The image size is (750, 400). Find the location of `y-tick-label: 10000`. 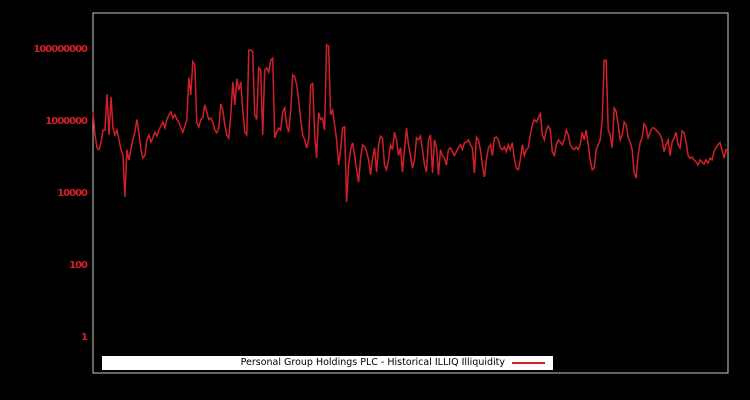

y-tick-label: 10000 is located at coordinates (72, 193).